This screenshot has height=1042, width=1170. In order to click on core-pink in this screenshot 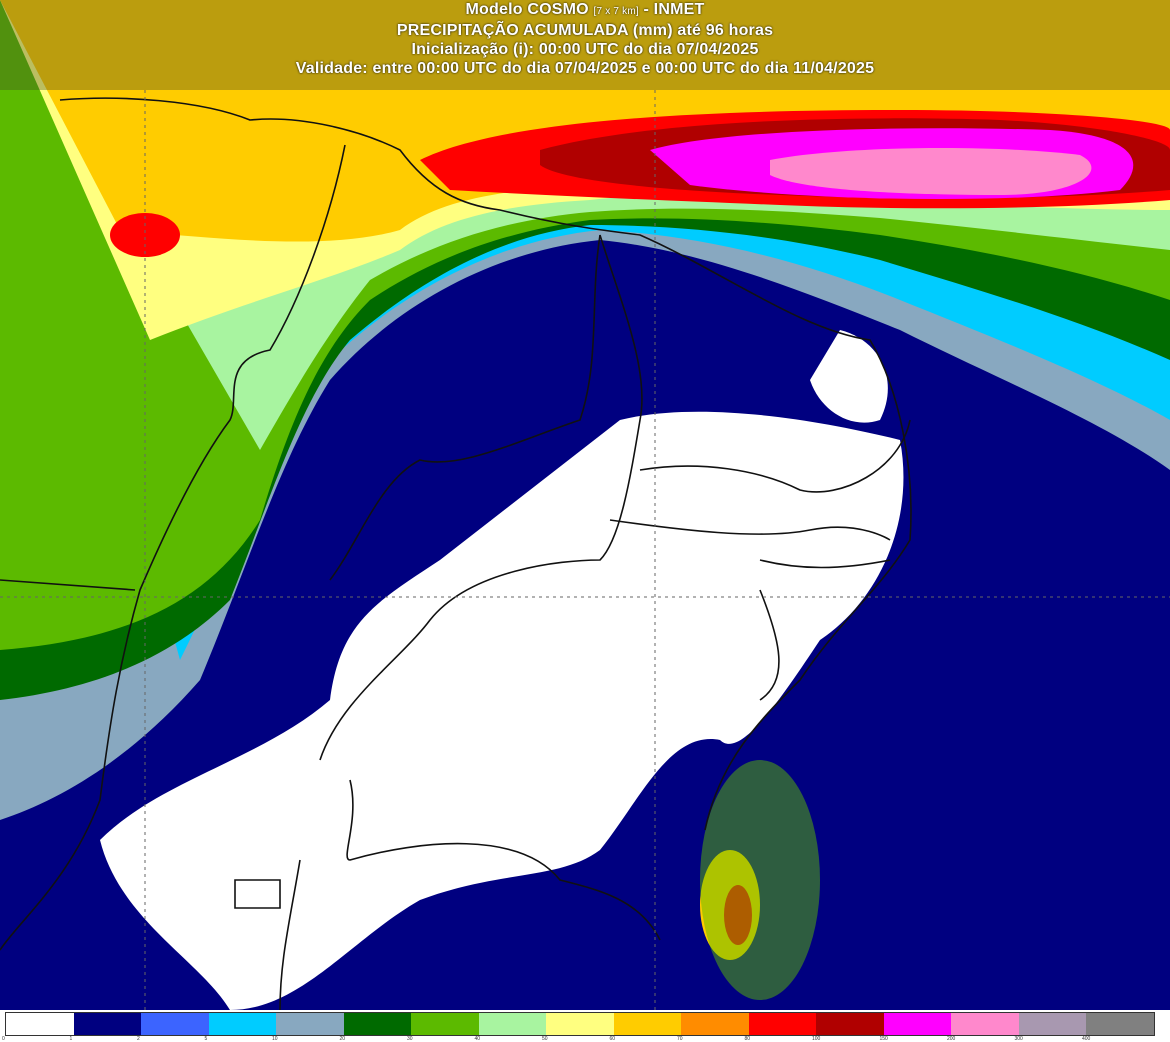, I will do `click(931, 171)`.